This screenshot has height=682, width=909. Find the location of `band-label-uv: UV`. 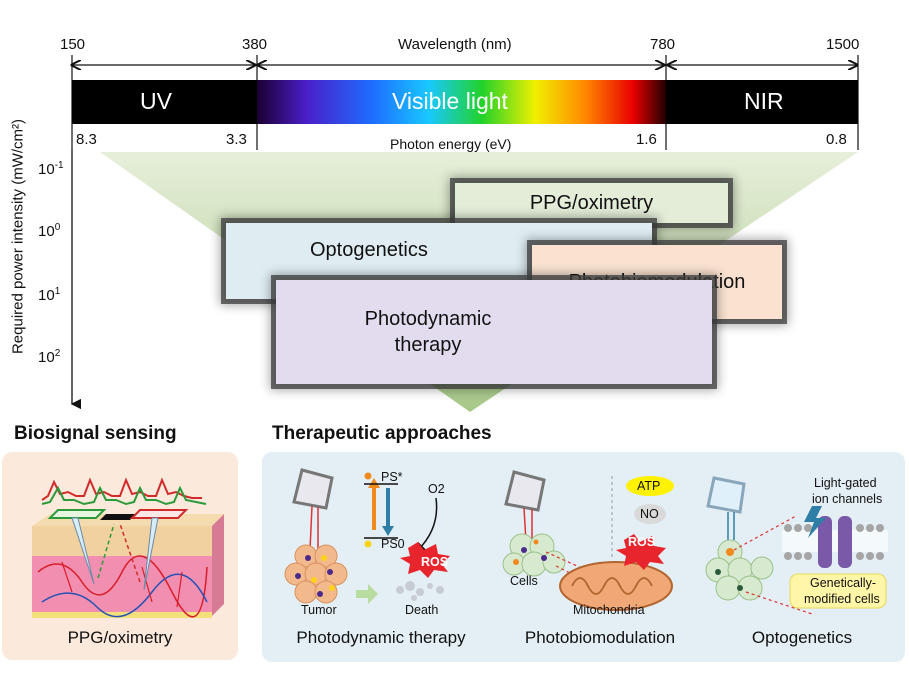

band-label-uv: UV is located at coordinates (156, 101).